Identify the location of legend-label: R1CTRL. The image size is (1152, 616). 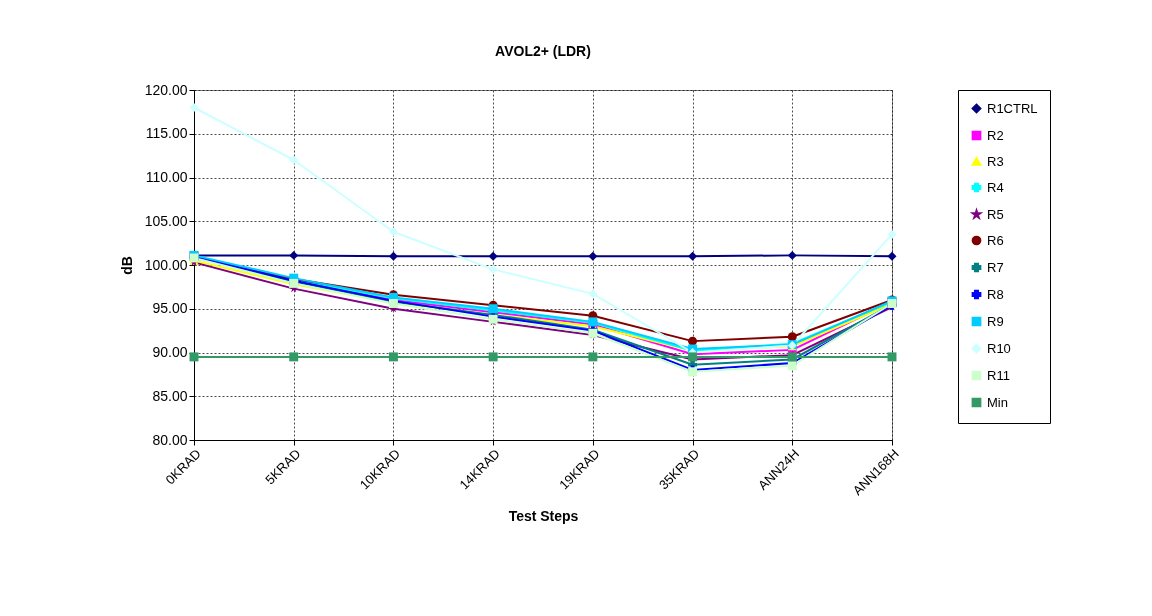
(1012, 108).